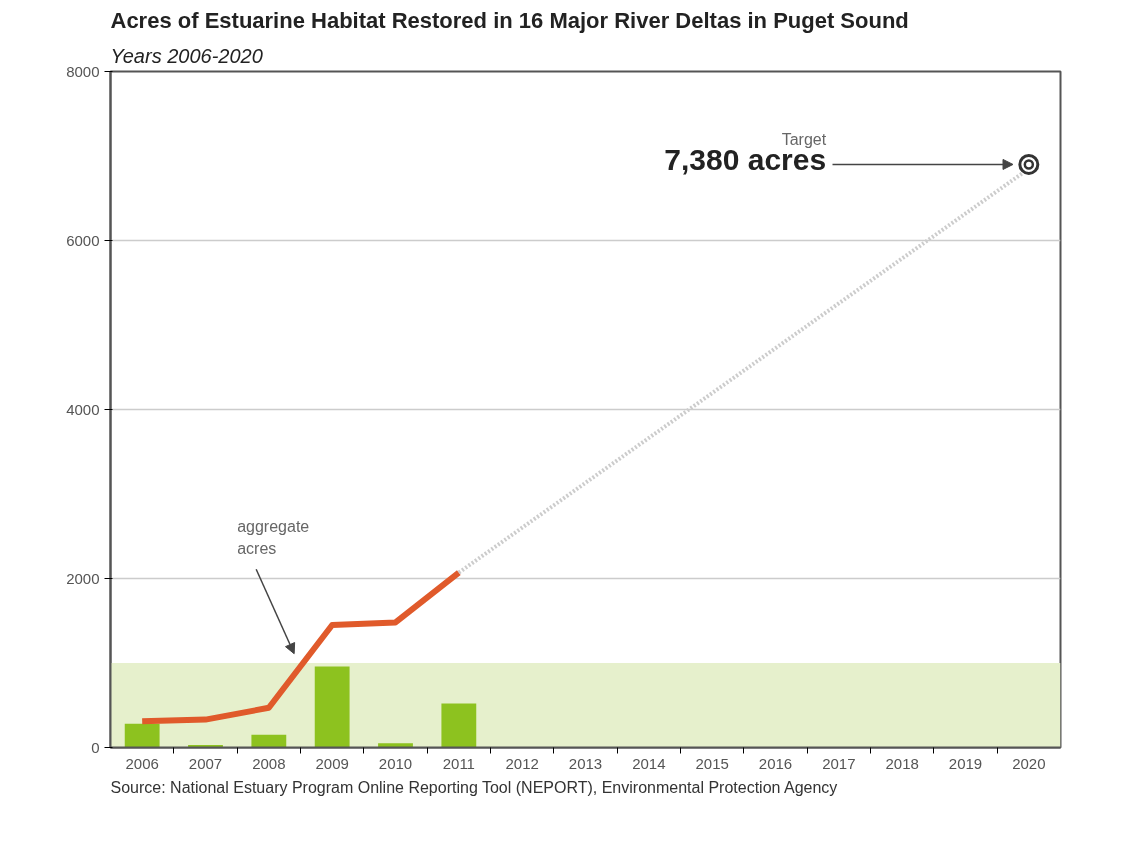  I want to click on x-tick-label: 2014, so click(649, 763).